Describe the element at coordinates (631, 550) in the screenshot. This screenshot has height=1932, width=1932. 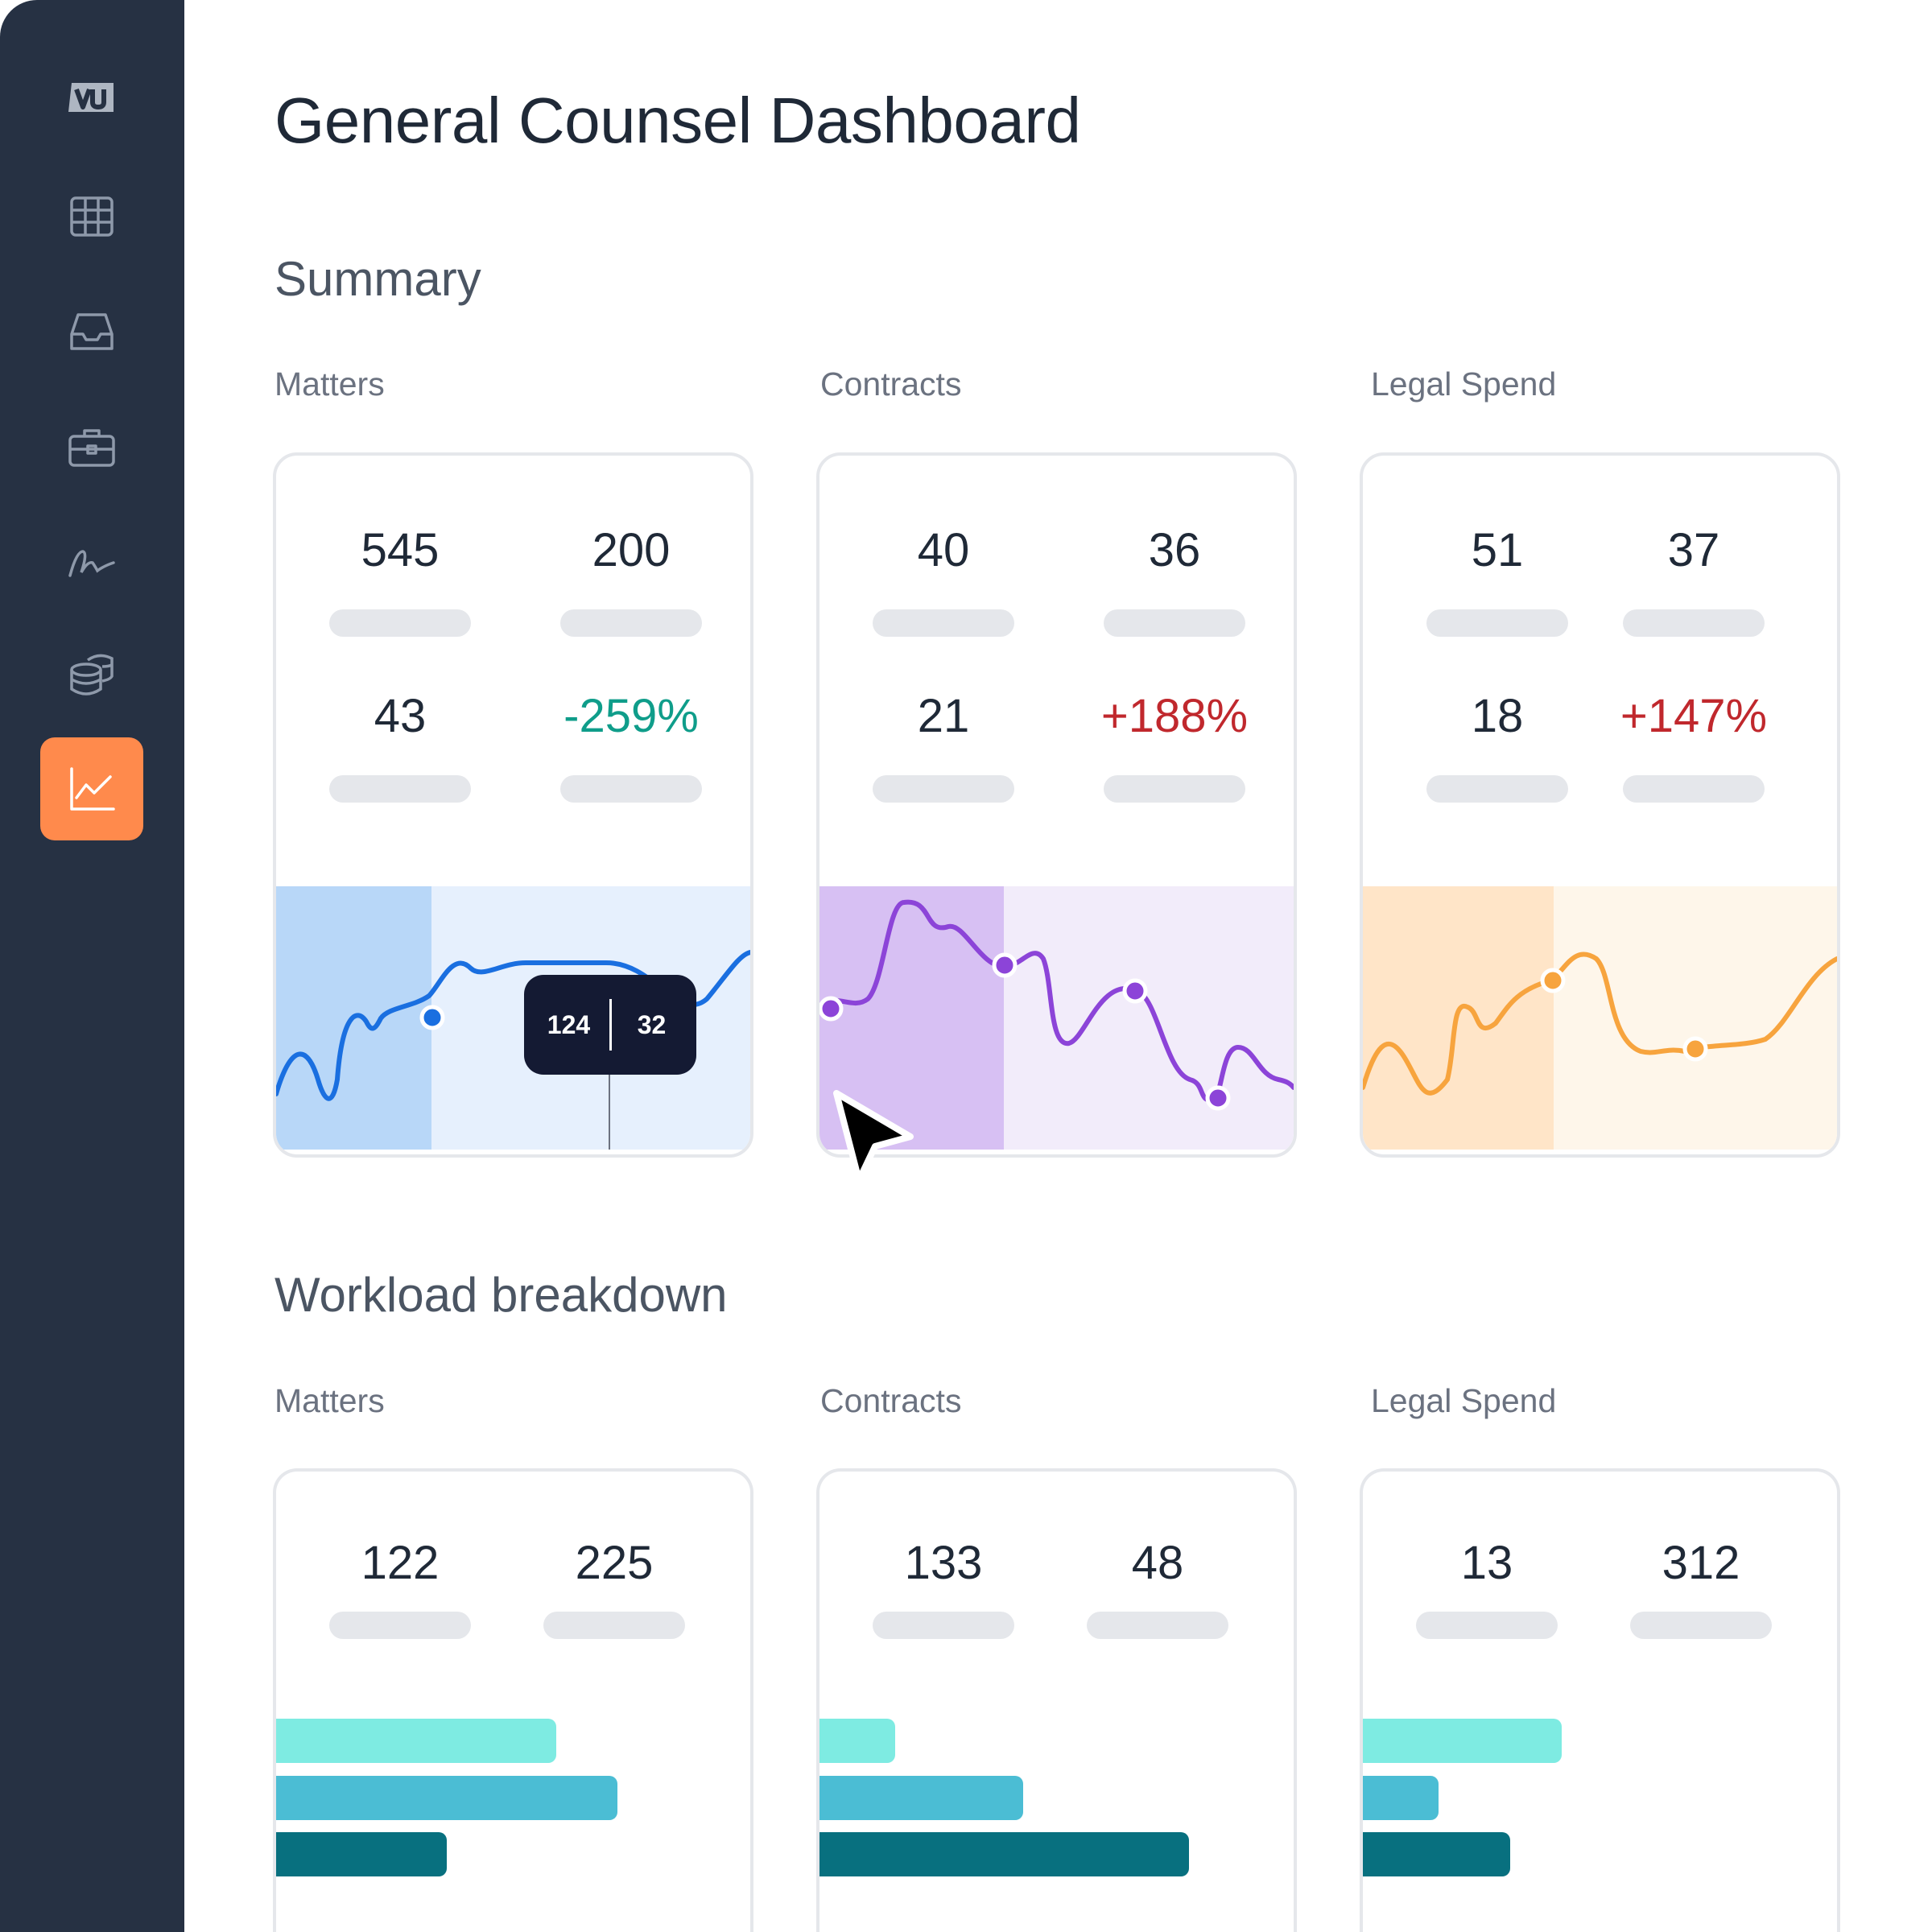
I see `stat-value: 200` at that location.